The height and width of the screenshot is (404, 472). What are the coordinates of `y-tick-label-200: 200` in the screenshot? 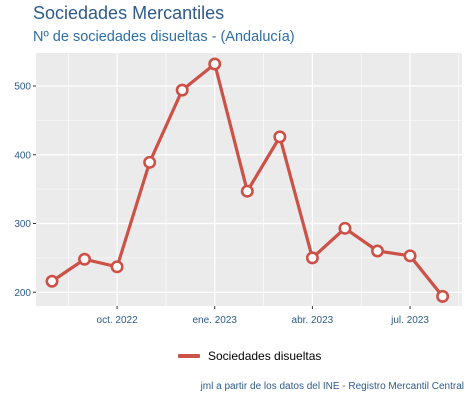 It's located at (22, 293).